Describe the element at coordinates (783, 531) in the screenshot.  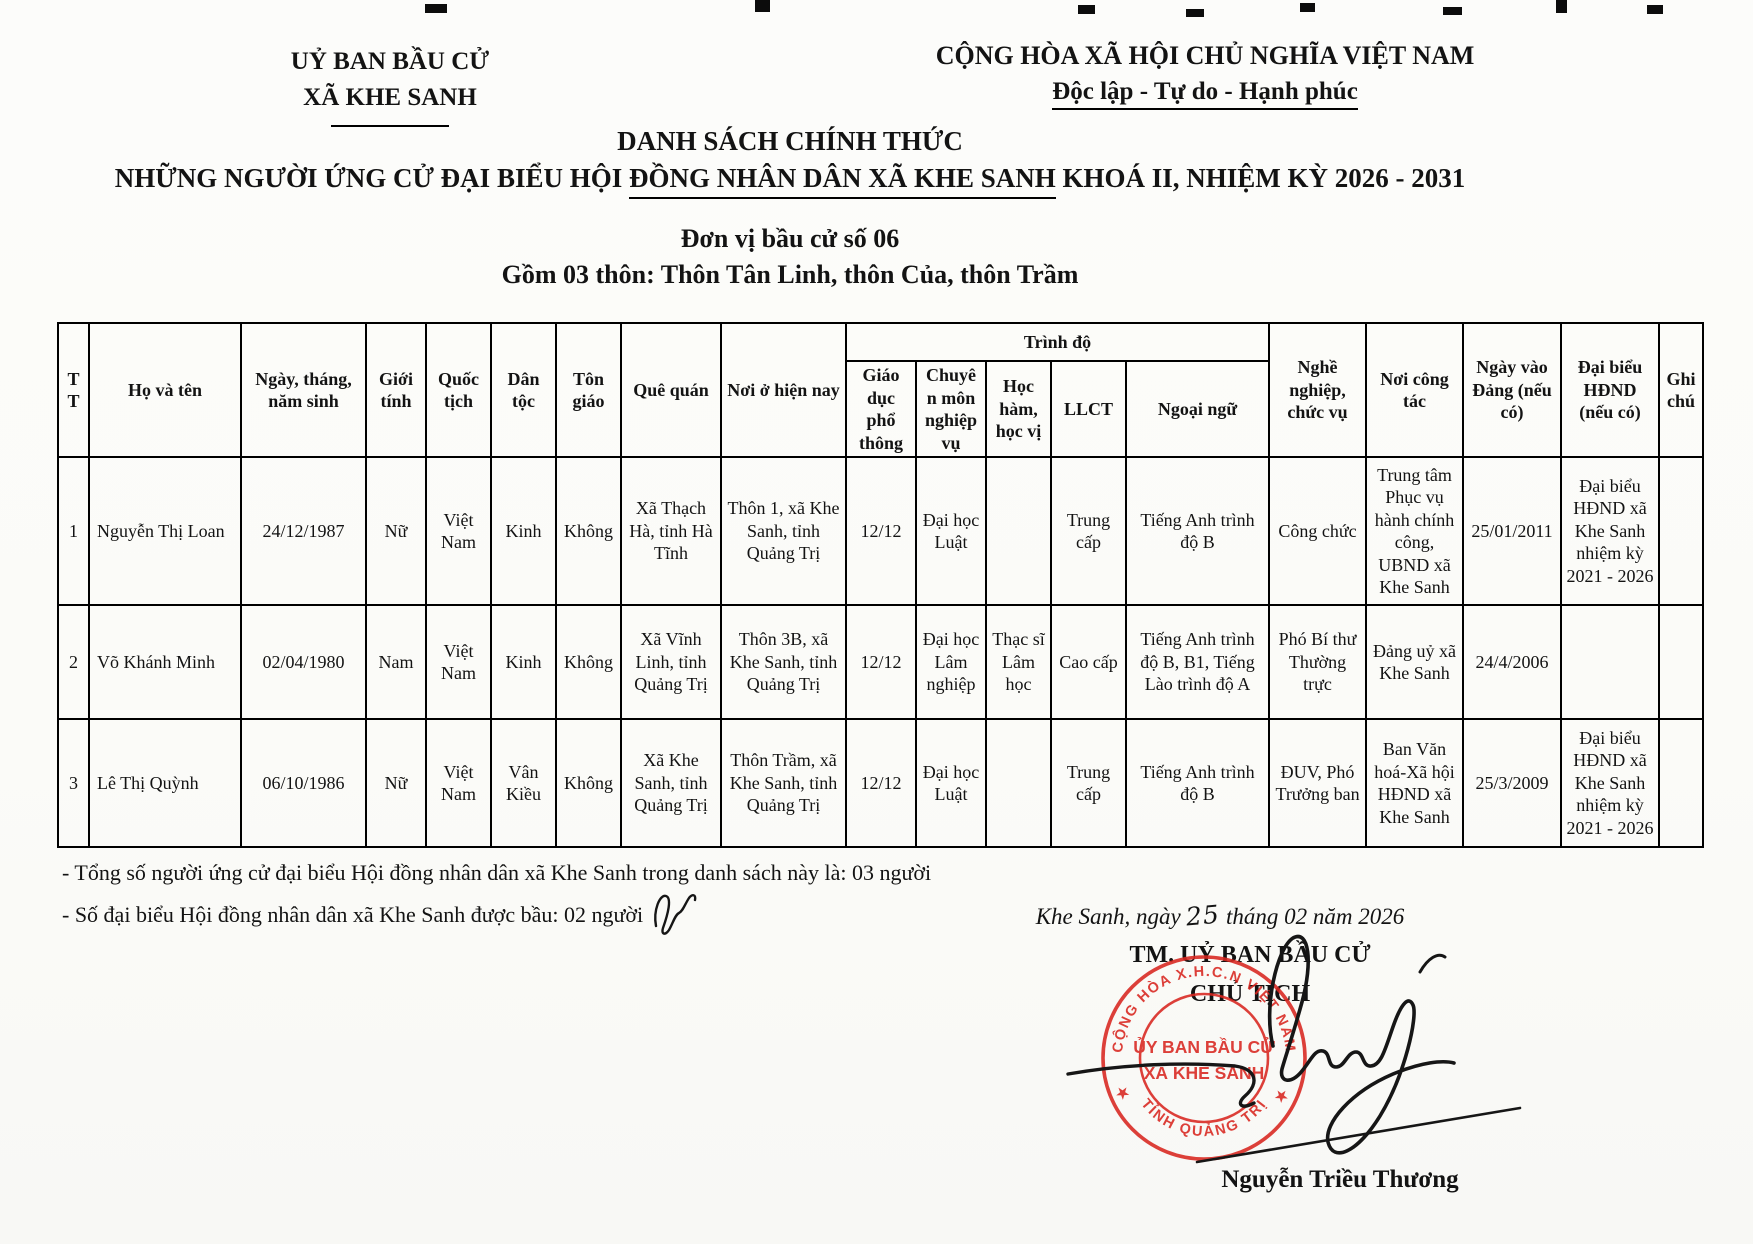
I see `table-cell: Thôn 1, xã Khe Sanh, tỉnh Quảng Trị` at that location.